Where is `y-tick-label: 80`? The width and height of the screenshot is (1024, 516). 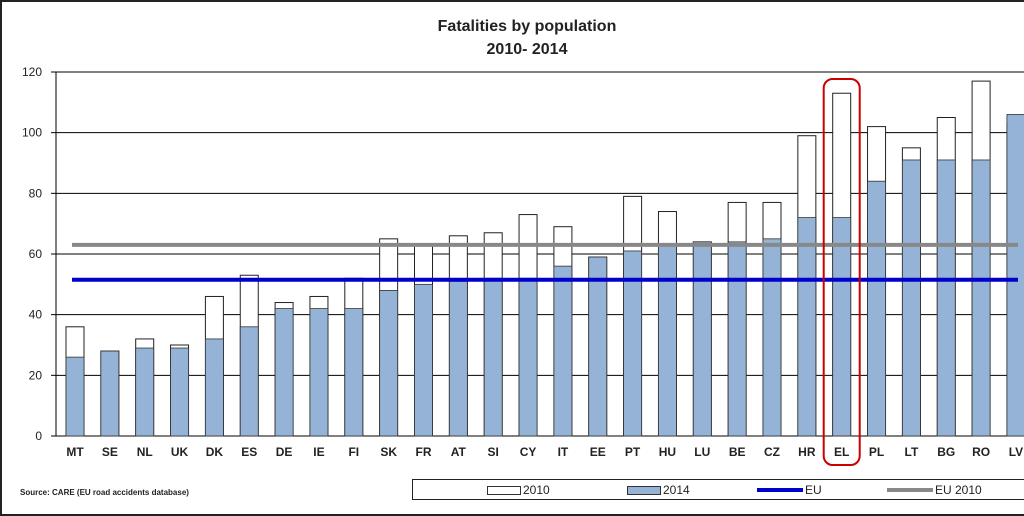
y-tick-label: 80 is located at coordinates (36, 193).